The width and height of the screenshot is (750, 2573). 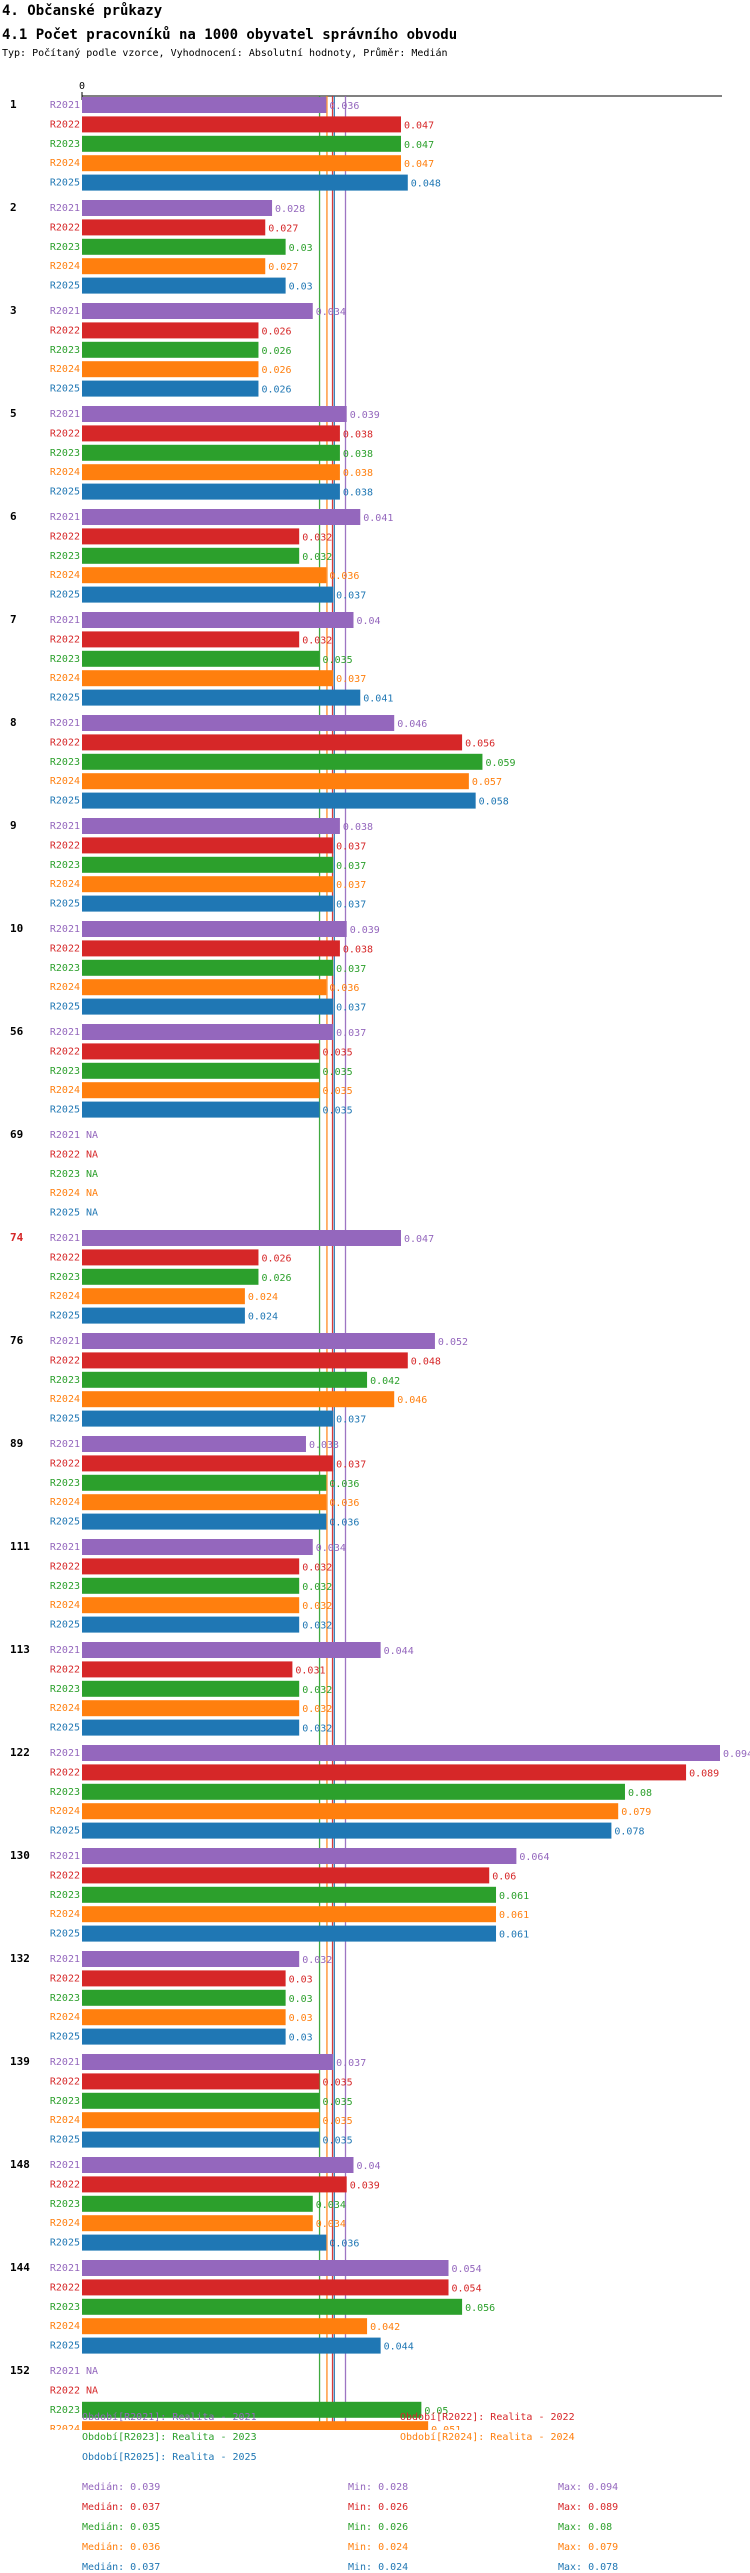 I want to click on value-label-6-r2024: 0.036, so click(x=344, y=576).